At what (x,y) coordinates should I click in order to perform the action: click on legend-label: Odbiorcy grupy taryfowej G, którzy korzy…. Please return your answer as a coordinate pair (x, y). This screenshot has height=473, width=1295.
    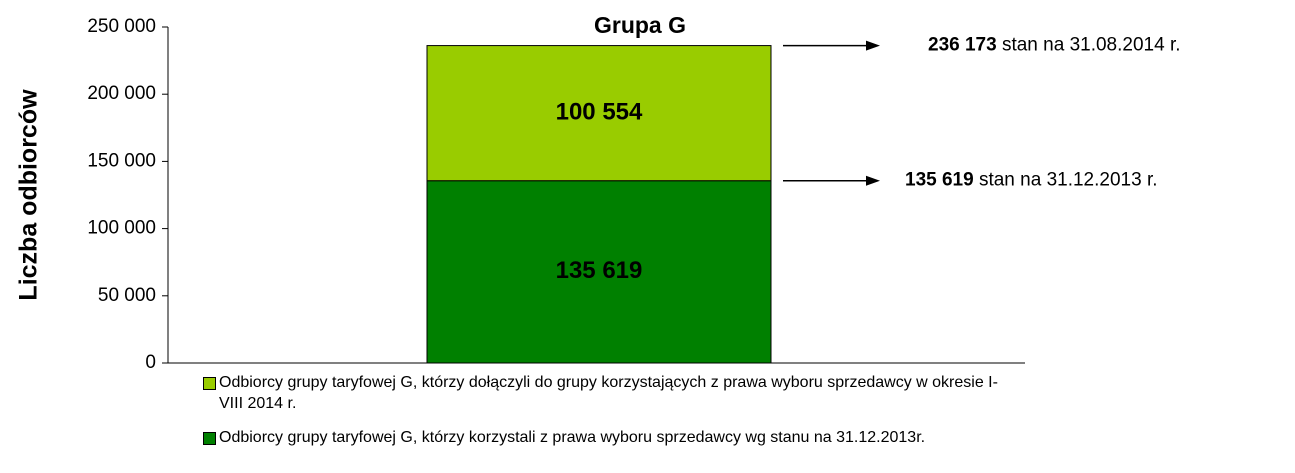
    Looking at the image, I should click on (572, 437).